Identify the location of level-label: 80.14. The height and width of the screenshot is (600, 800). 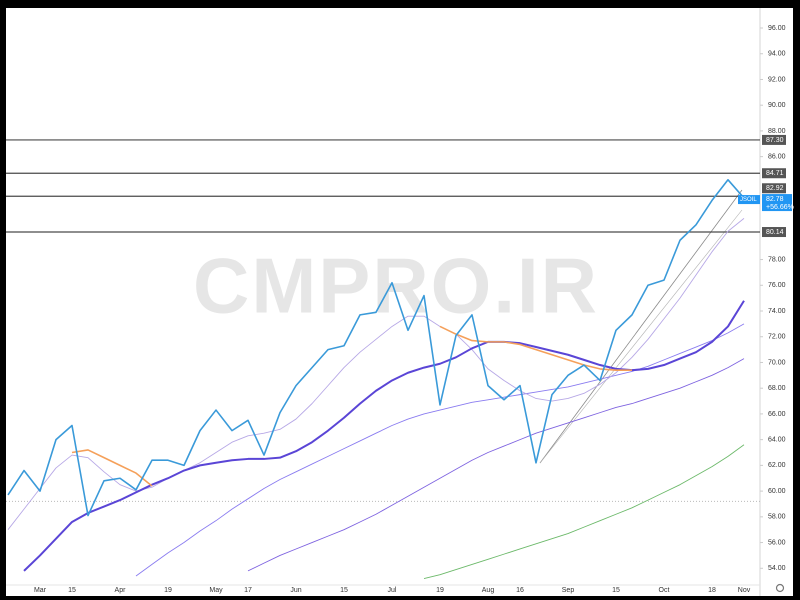
(775, 232).